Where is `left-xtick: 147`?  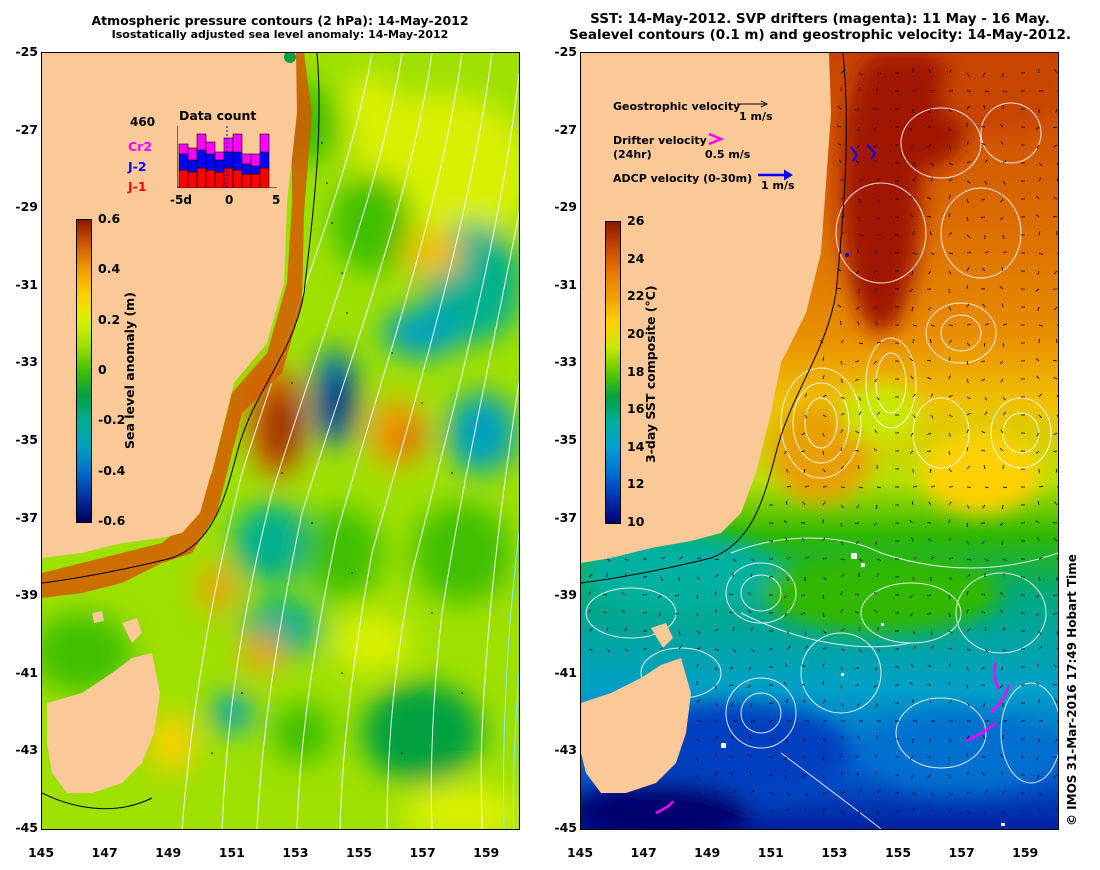
left-xtick: 147 is located at coordinates (104, 852).